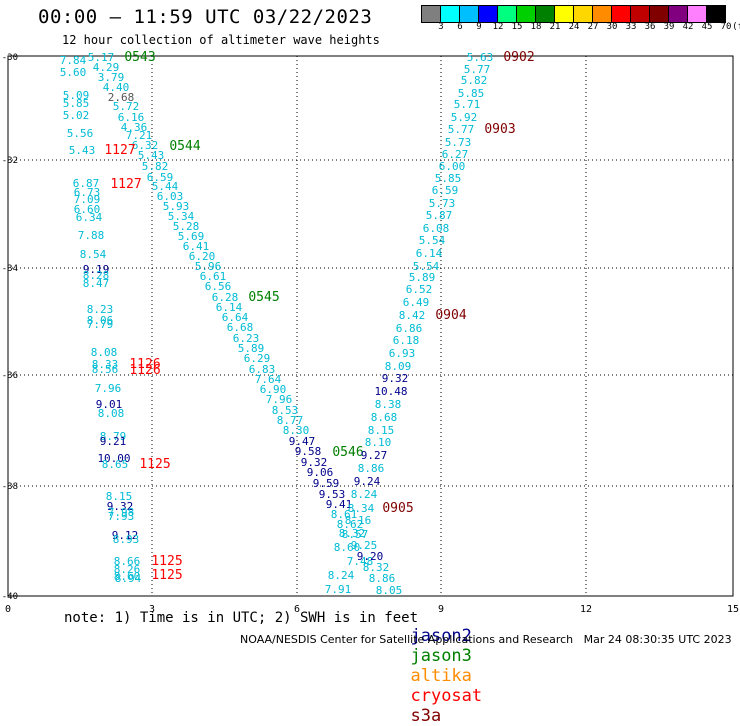 Image resolution: width=740 pixels, height=726 pixels. What do you see at coordinates (184, 146) in the screenshot?
I see `pass-time-label: 0544` at bounding box center [184, 146].